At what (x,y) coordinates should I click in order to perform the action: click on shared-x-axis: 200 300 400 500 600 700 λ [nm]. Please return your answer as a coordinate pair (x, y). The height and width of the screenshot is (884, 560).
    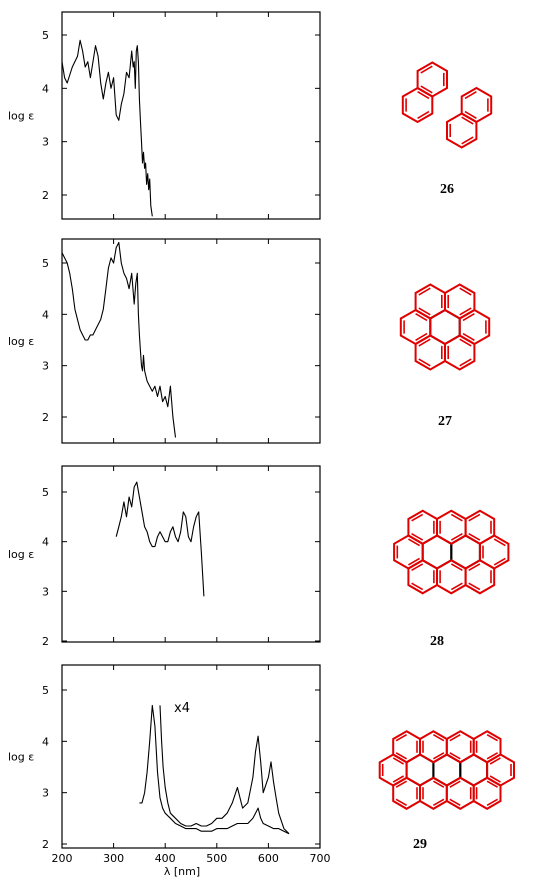
    Looking at the image, I should click on (191, 865).